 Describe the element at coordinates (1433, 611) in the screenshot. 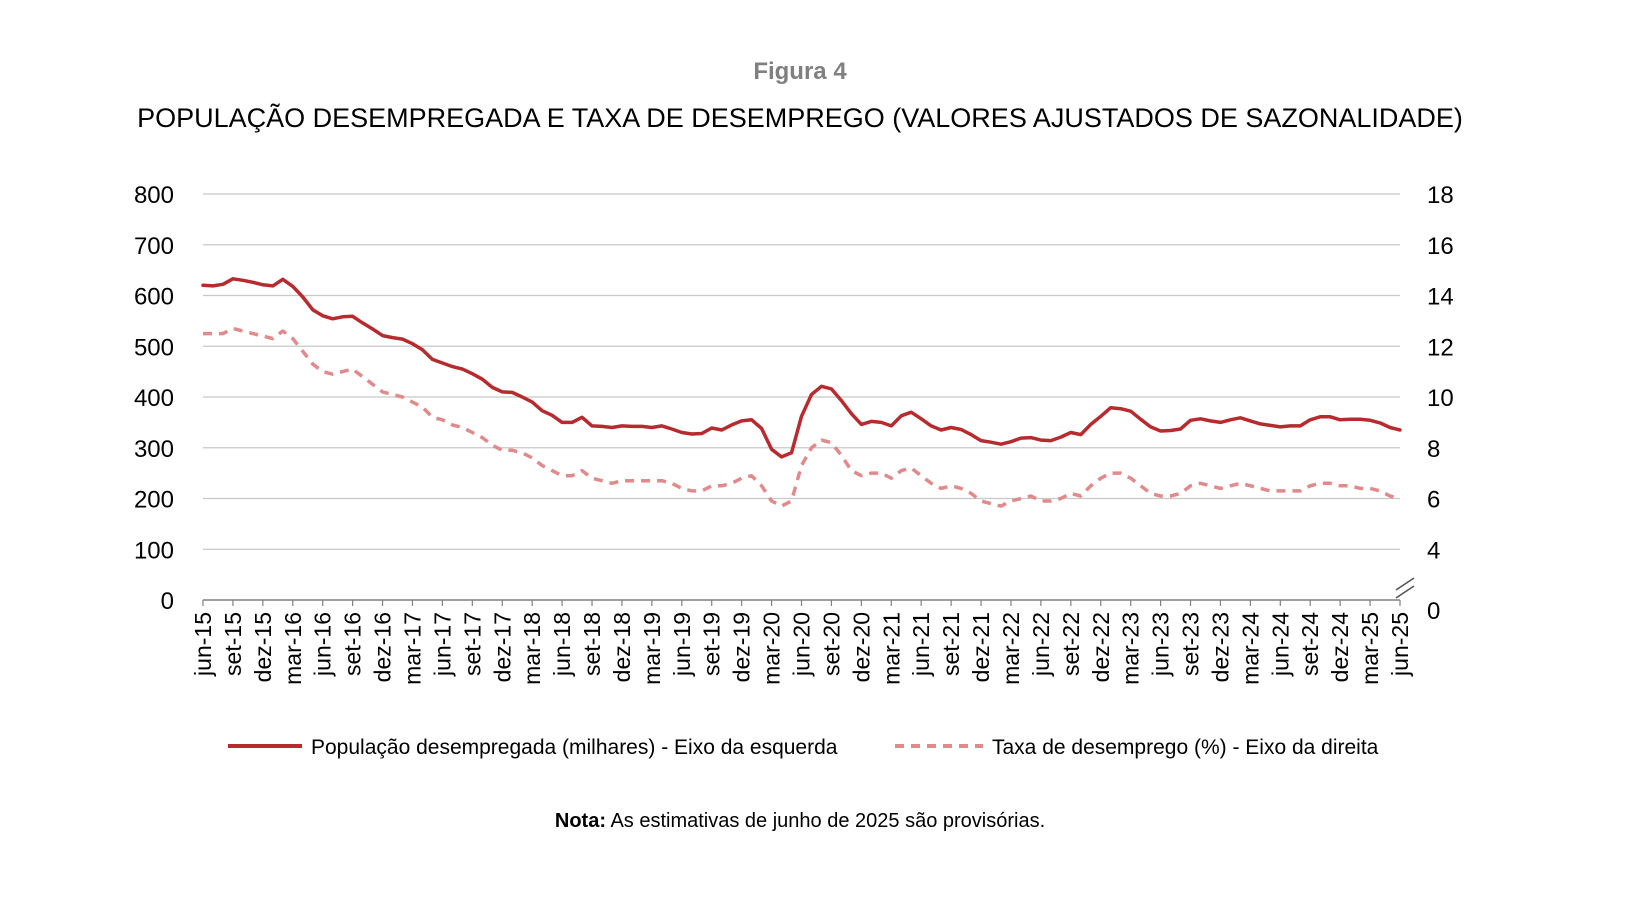

I see `right-tick-label: 0` at that location.